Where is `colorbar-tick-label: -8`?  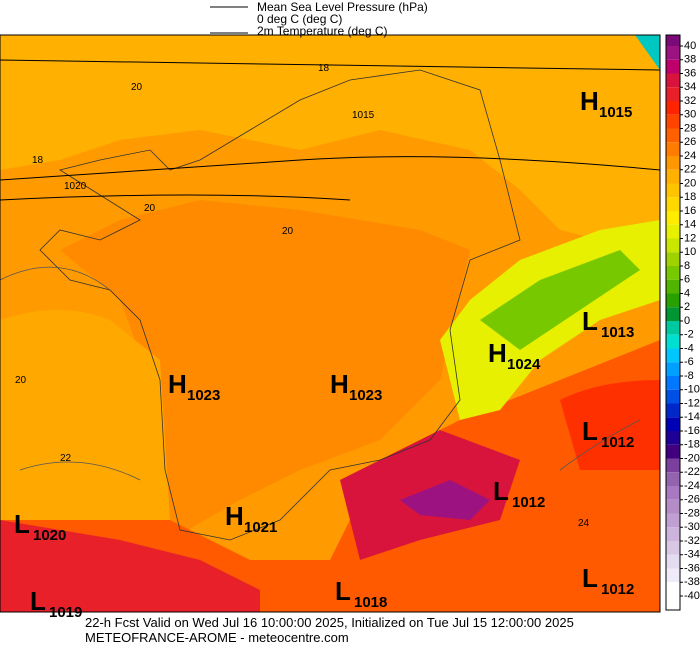 colorbar-tick-label: -8 is located at coordinates (689, 376).